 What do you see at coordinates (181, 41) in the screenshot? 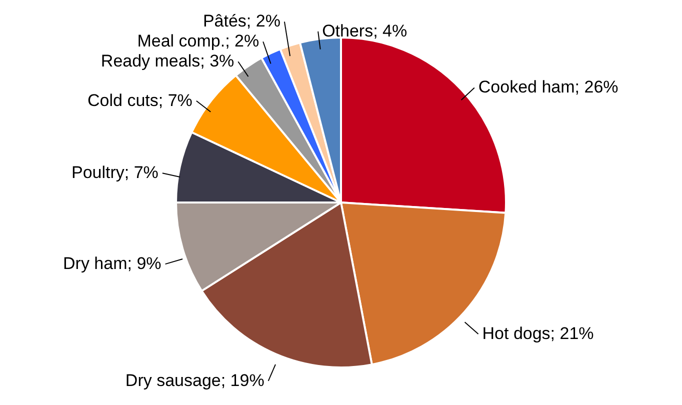
I see `slice-label: Meal comp.` at bounding box center [181, 41].